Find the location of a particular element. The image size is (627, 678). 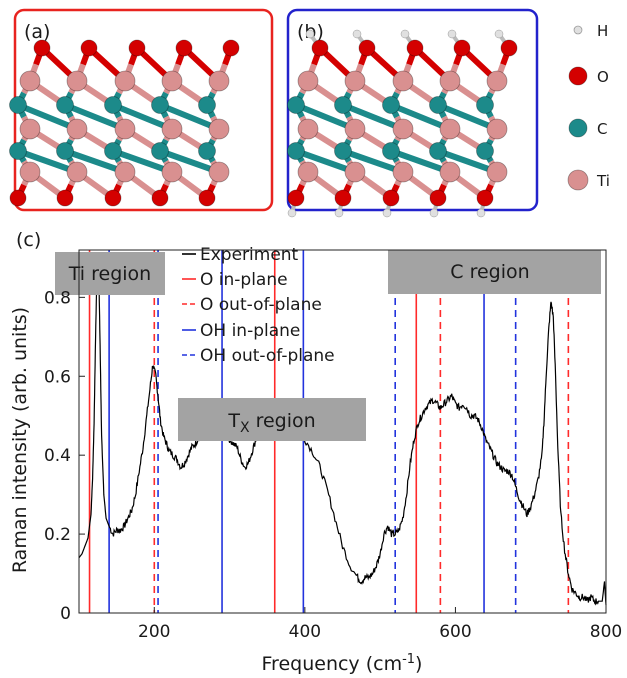

tx-region-label: TX region is located at coordinates (271, 423).